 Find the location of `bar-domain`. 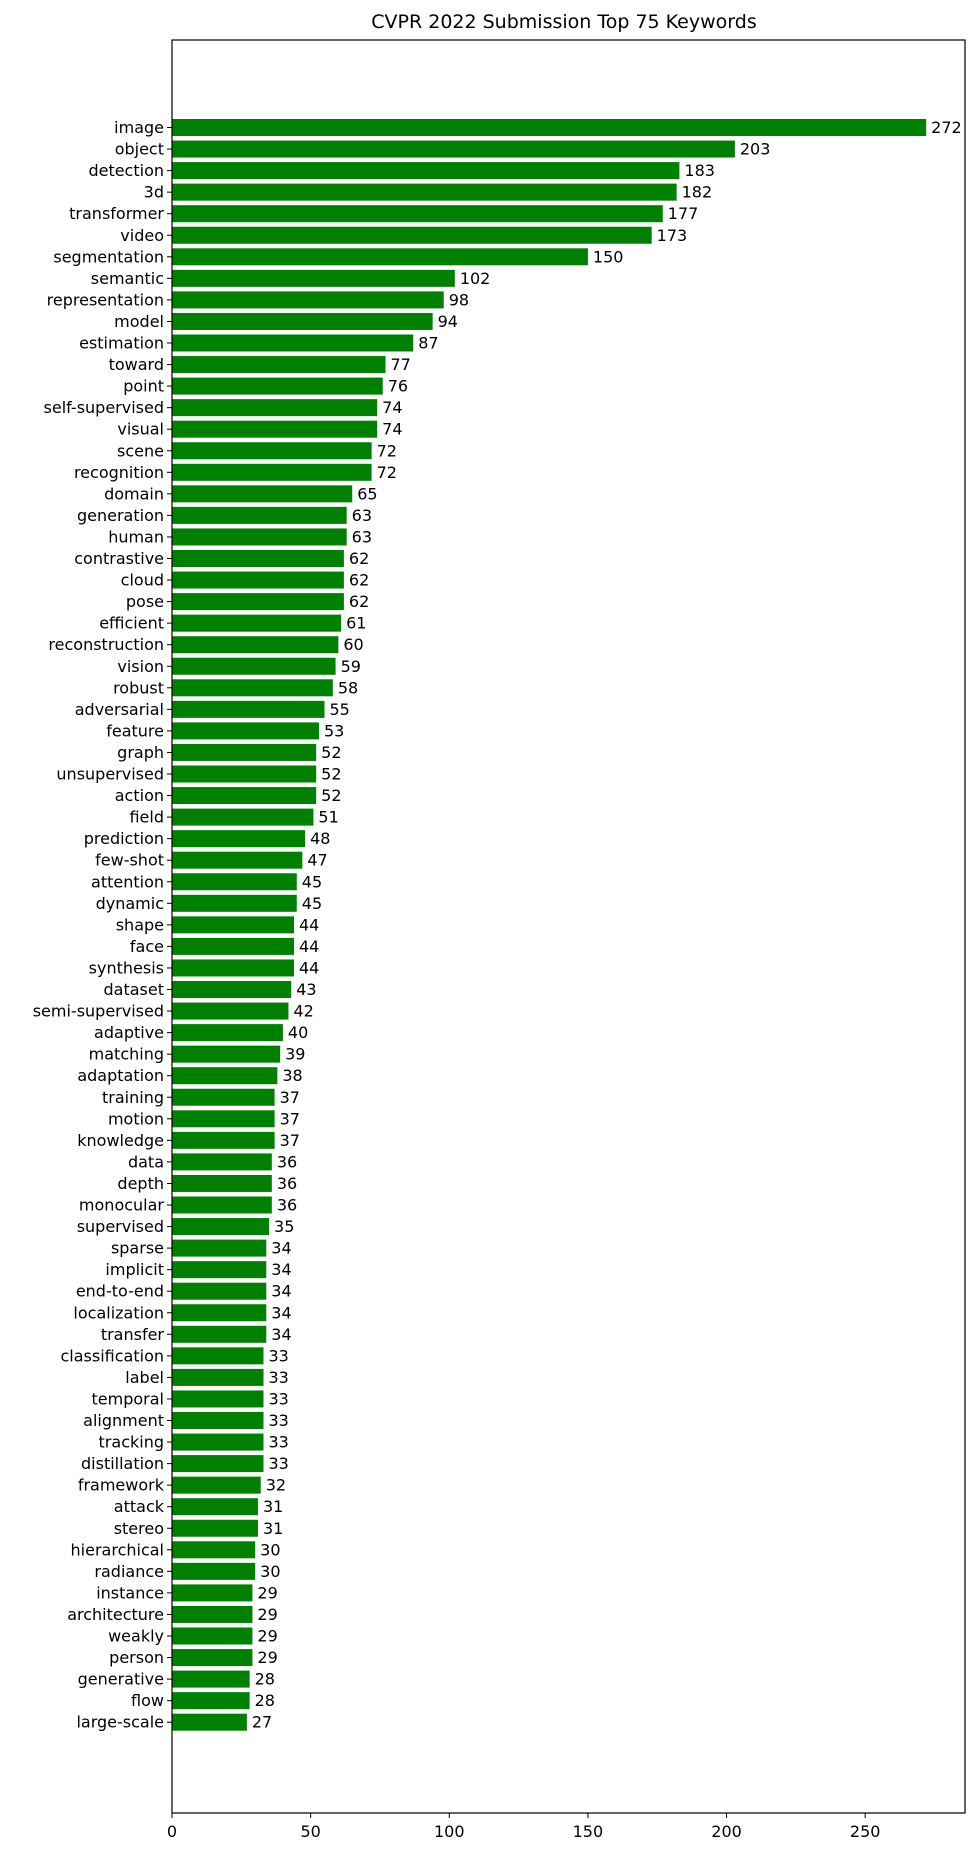

bar-domain is located at coordinates (262, 494).